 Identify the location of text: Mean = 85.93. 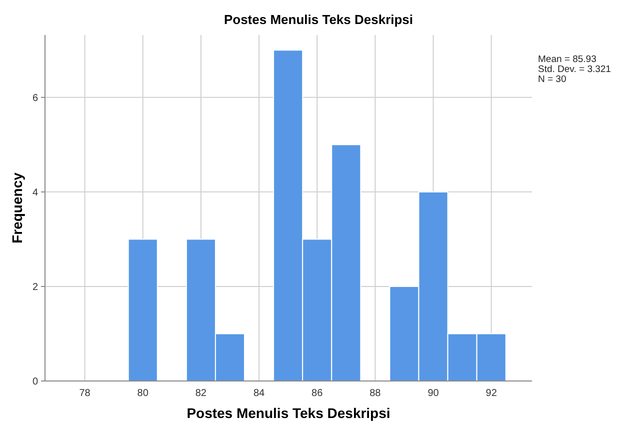
(567, 59).